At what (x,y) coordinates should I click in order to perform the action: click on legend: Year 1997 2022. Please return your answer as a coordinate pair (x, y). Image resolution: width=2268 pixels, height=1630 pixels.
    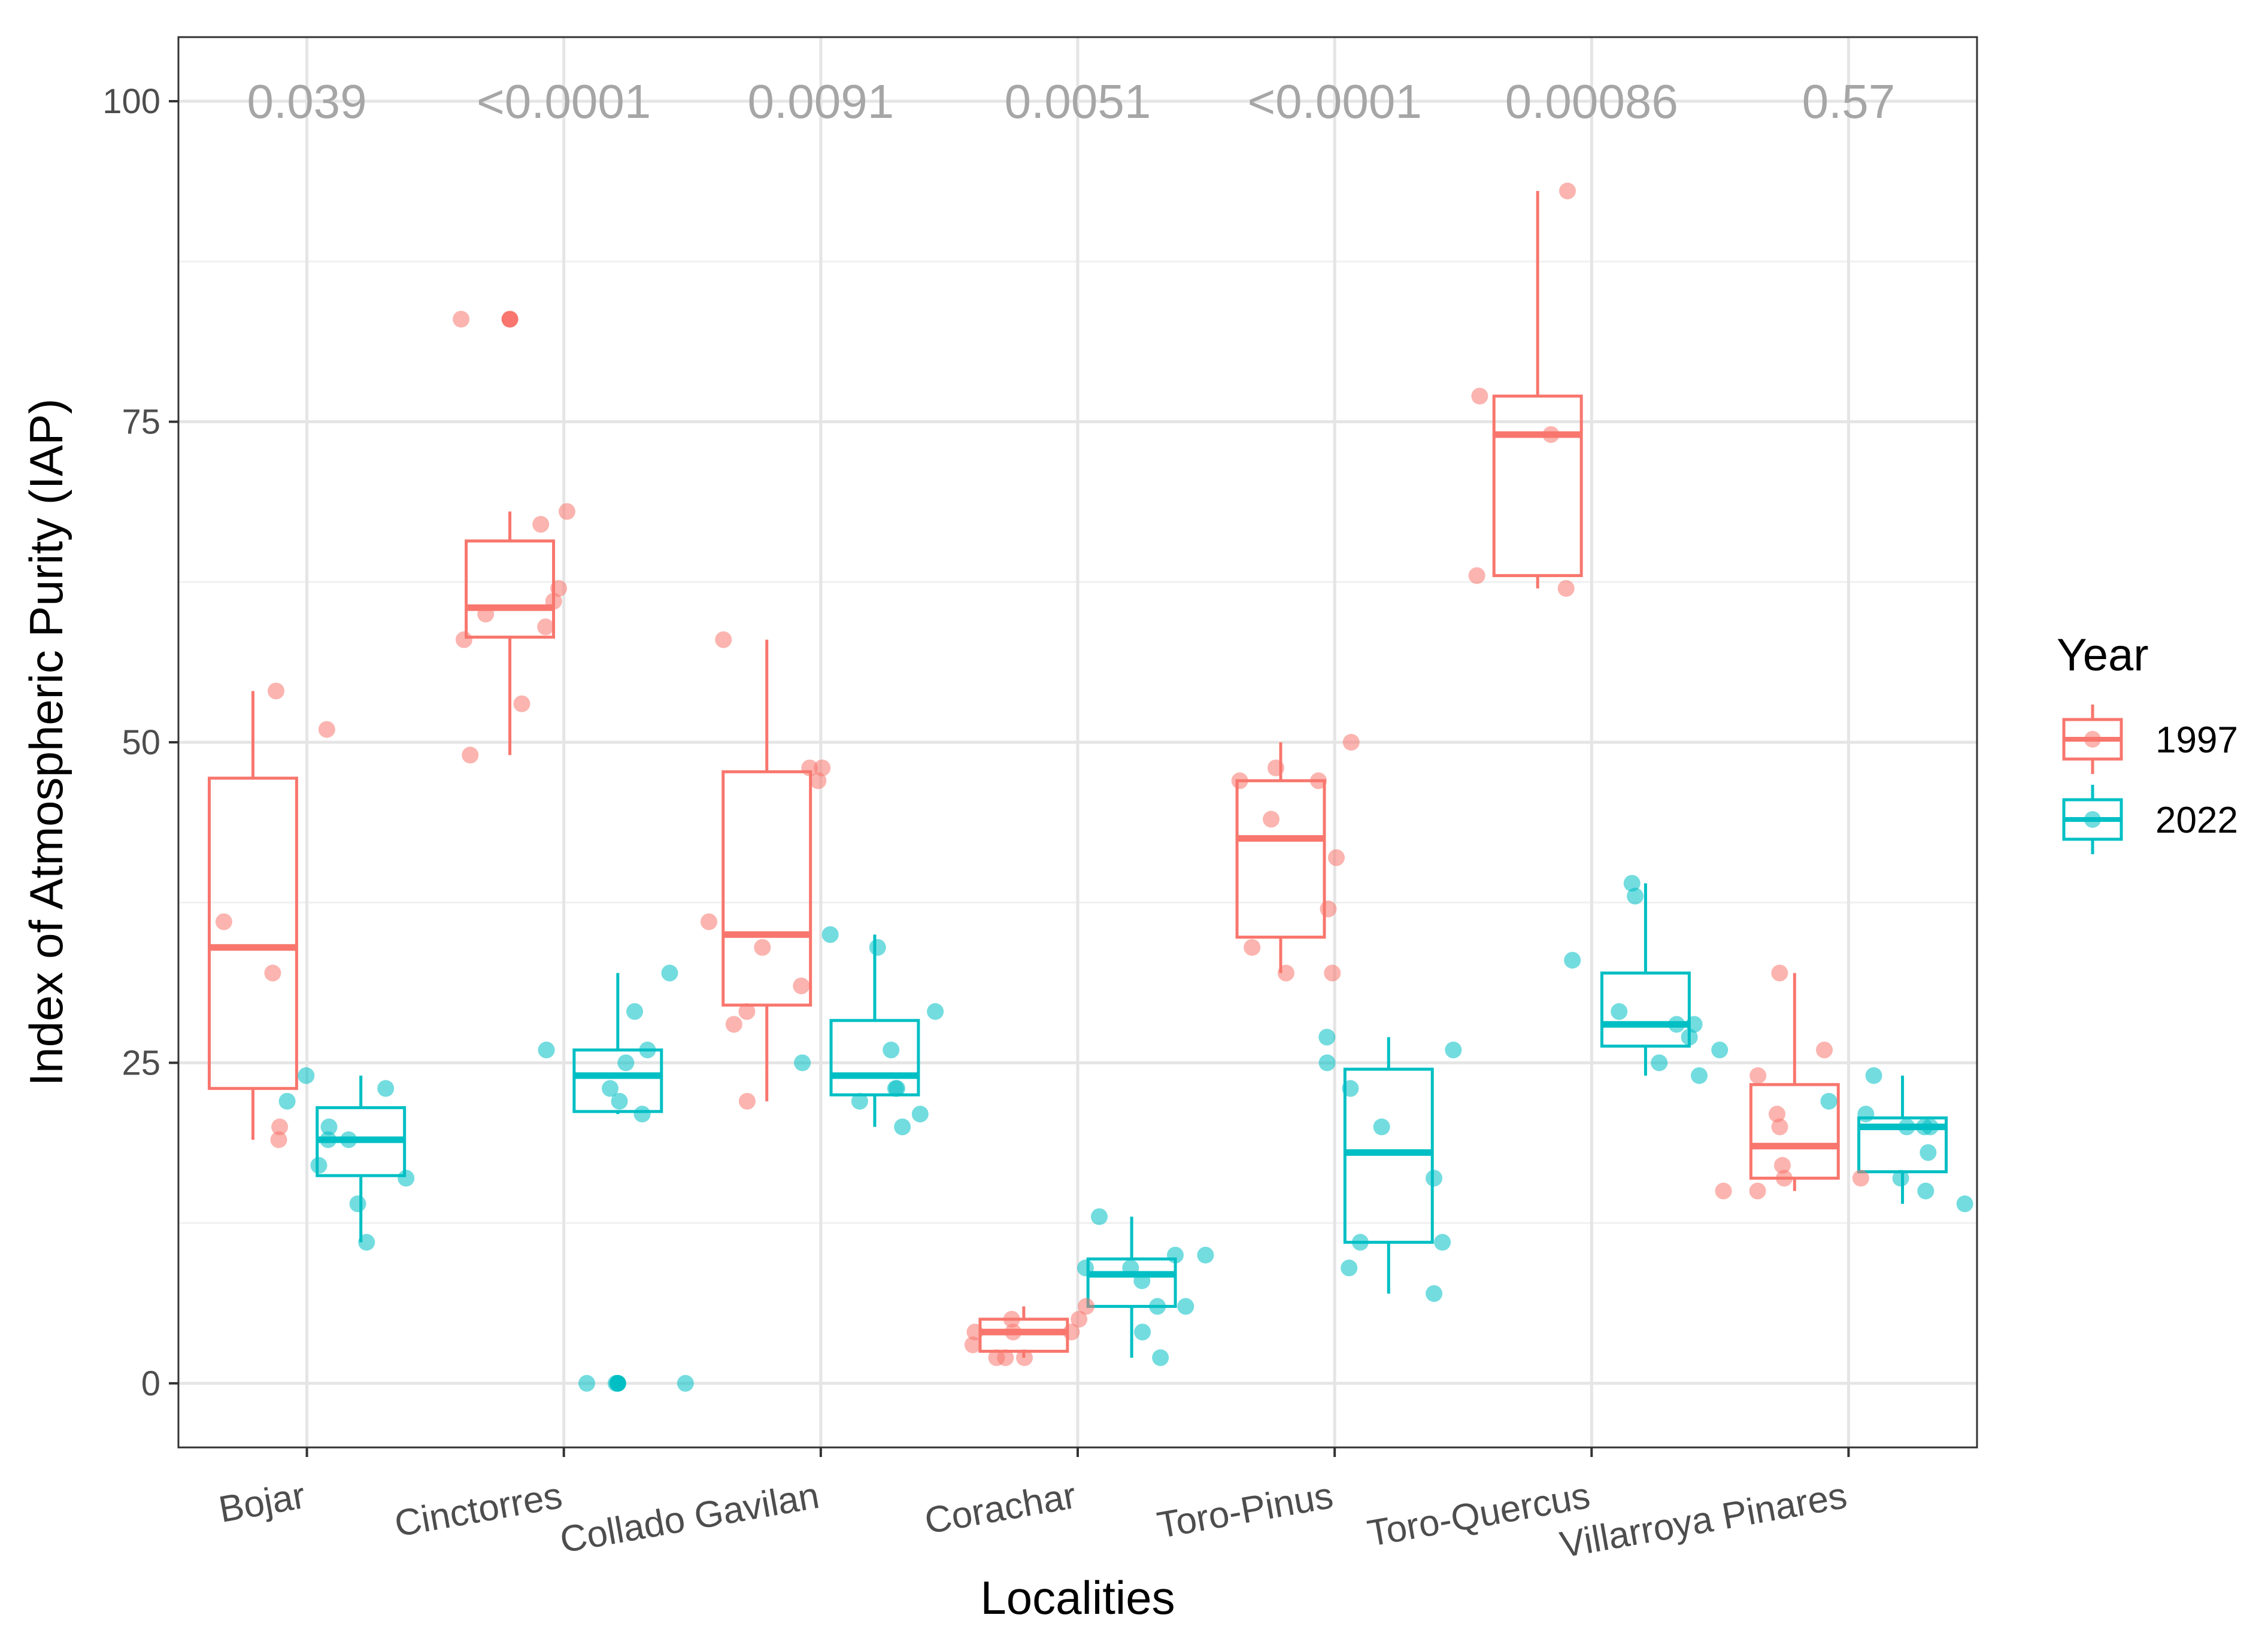
    Looking at the image, I should click on (2147, 742).